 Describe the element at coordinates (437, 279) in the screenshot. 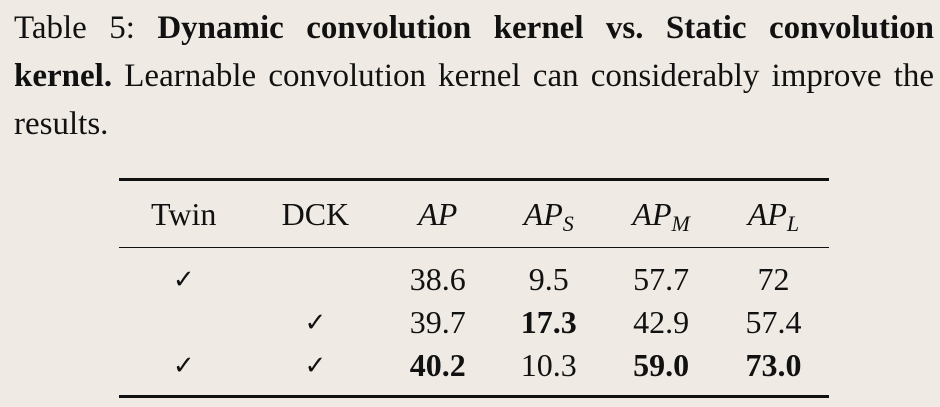

I see `cell-ap: 38.6` at that location.